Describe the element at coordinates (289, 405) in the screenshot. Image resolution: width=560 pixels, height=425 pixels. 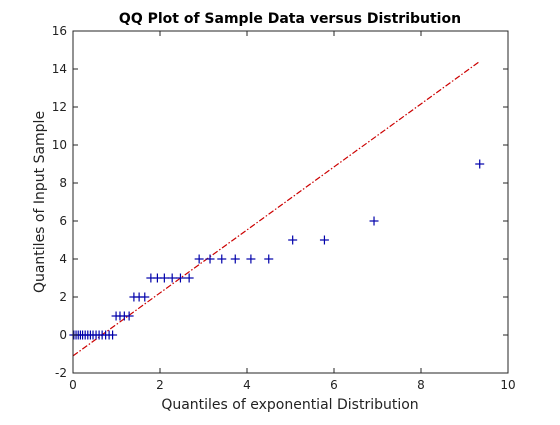
I see `x-axis-label: Quantiles of exponential Distribution` at that location.